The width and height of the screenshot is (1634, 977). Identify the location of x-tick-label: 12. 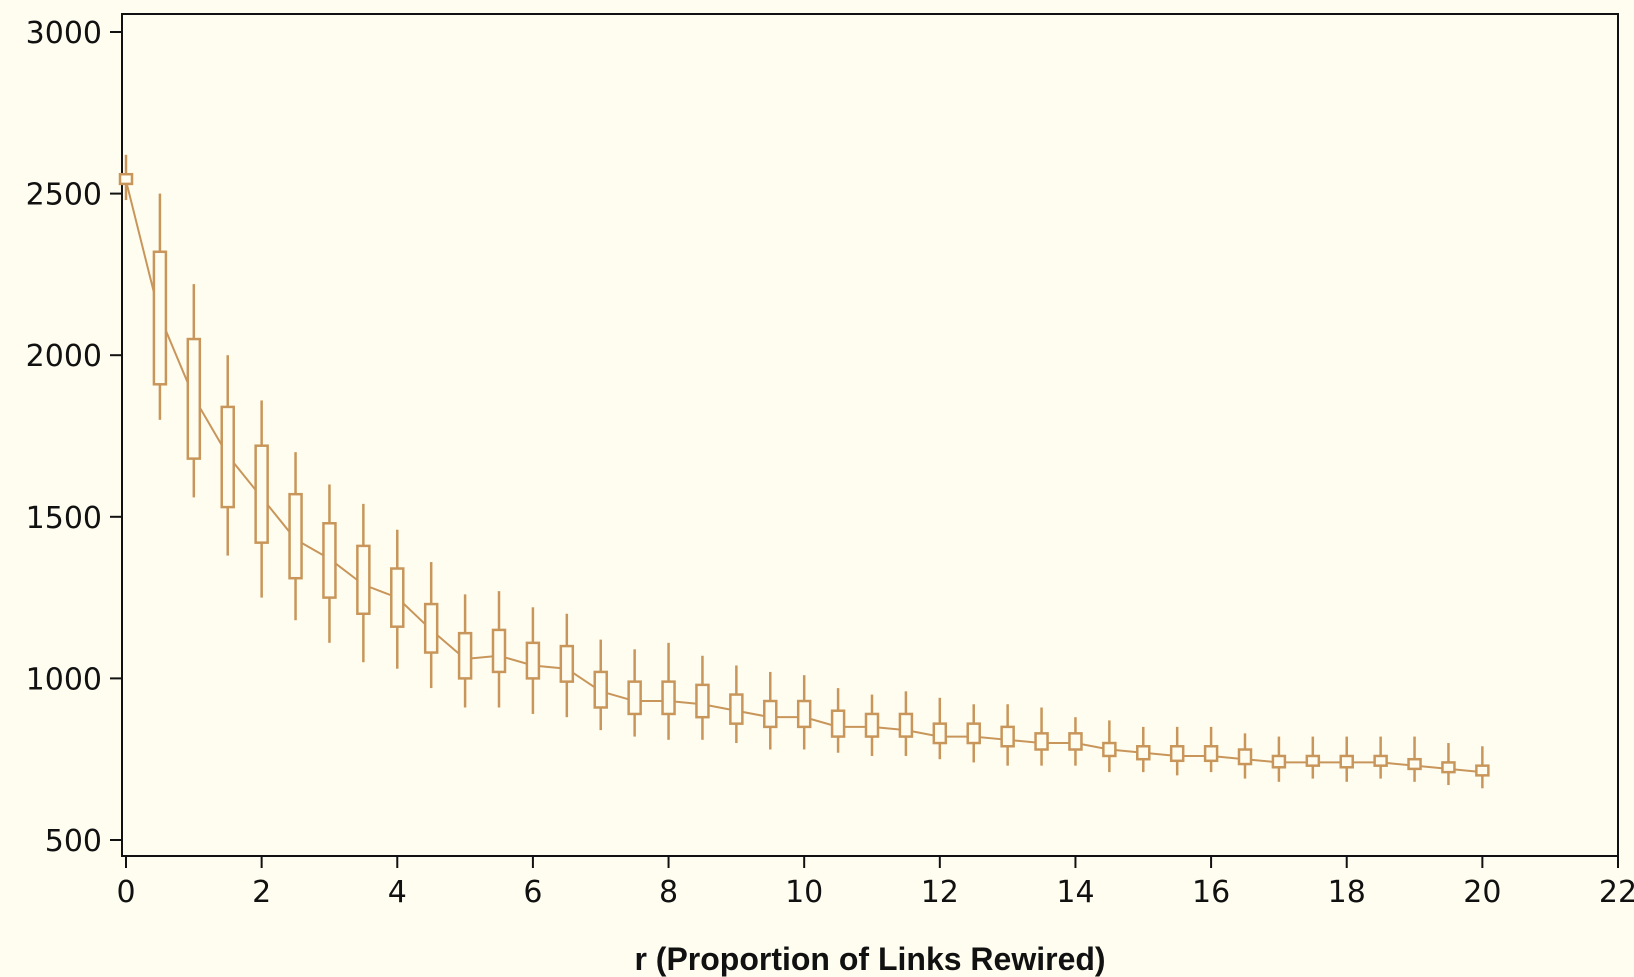
(940, 892).